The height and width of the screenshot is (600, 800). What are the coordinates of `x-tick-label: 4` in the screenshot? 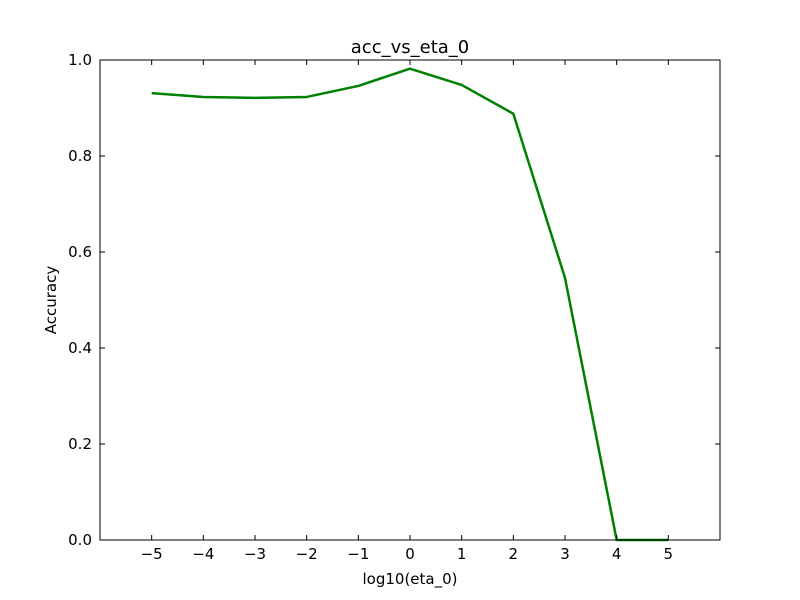 It's located at (617, 554).